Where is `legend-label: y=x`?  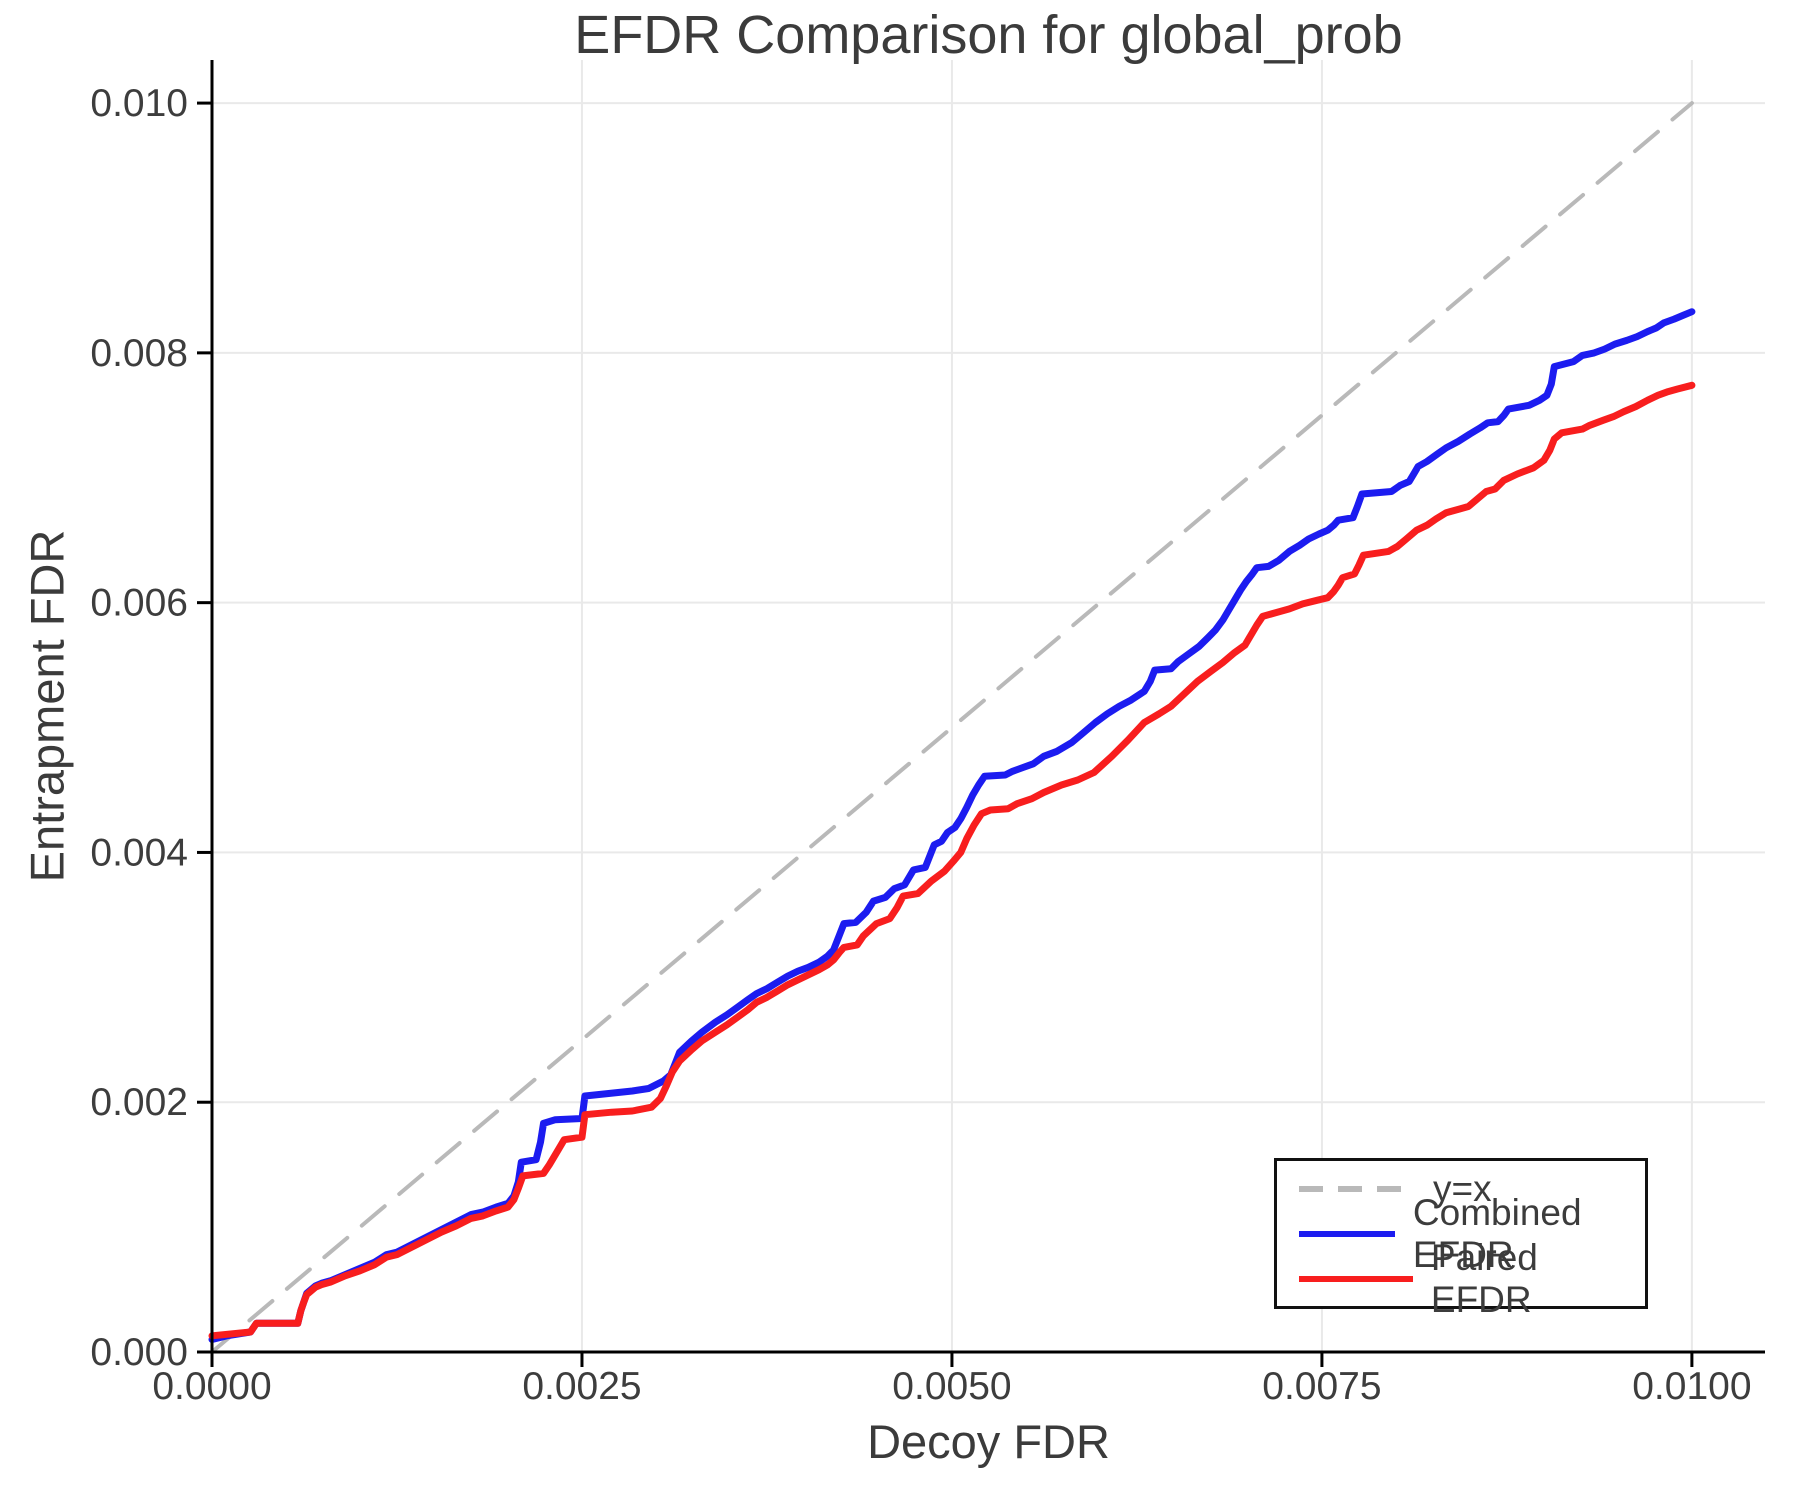 legend-label: y=x is located at coordinates (1462, 1188).